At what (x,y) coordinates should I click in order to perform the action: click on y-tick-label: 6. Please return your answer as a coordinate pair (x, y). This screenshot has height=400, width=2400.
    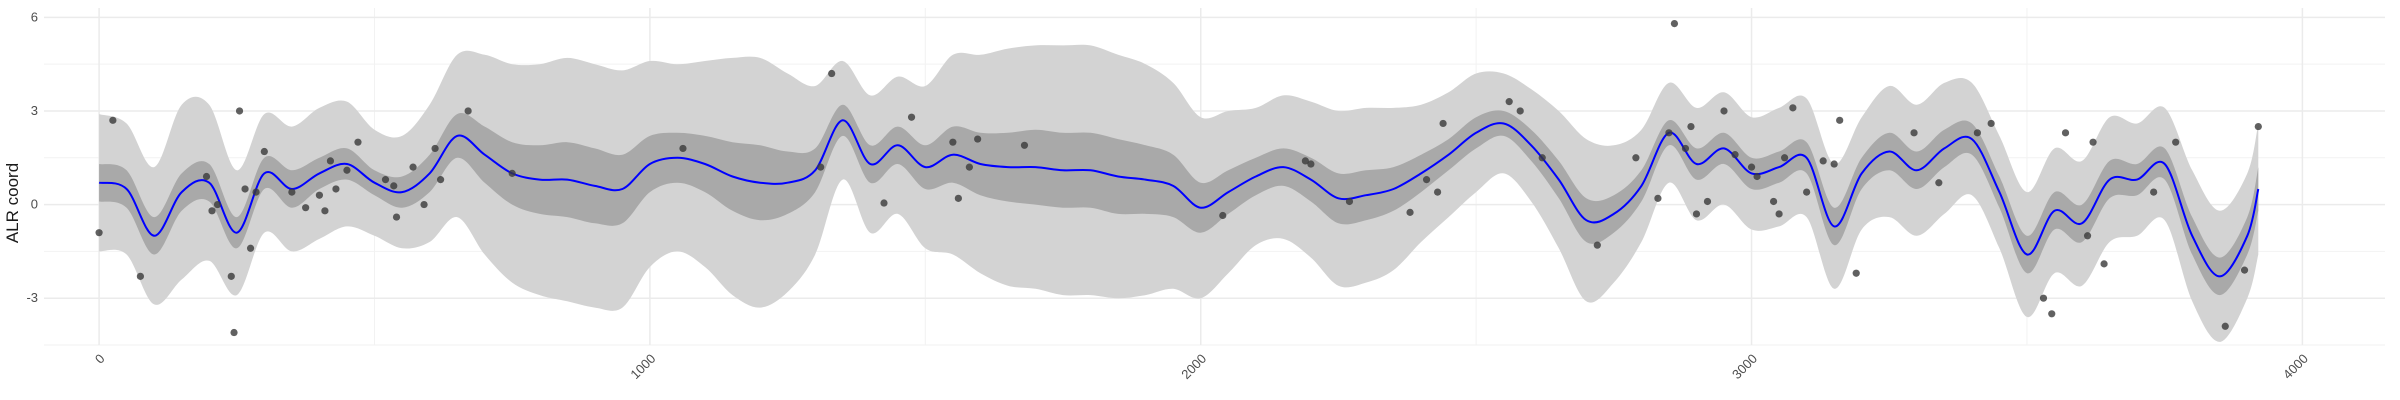
    Looking at the image, I should click on (34, 16).